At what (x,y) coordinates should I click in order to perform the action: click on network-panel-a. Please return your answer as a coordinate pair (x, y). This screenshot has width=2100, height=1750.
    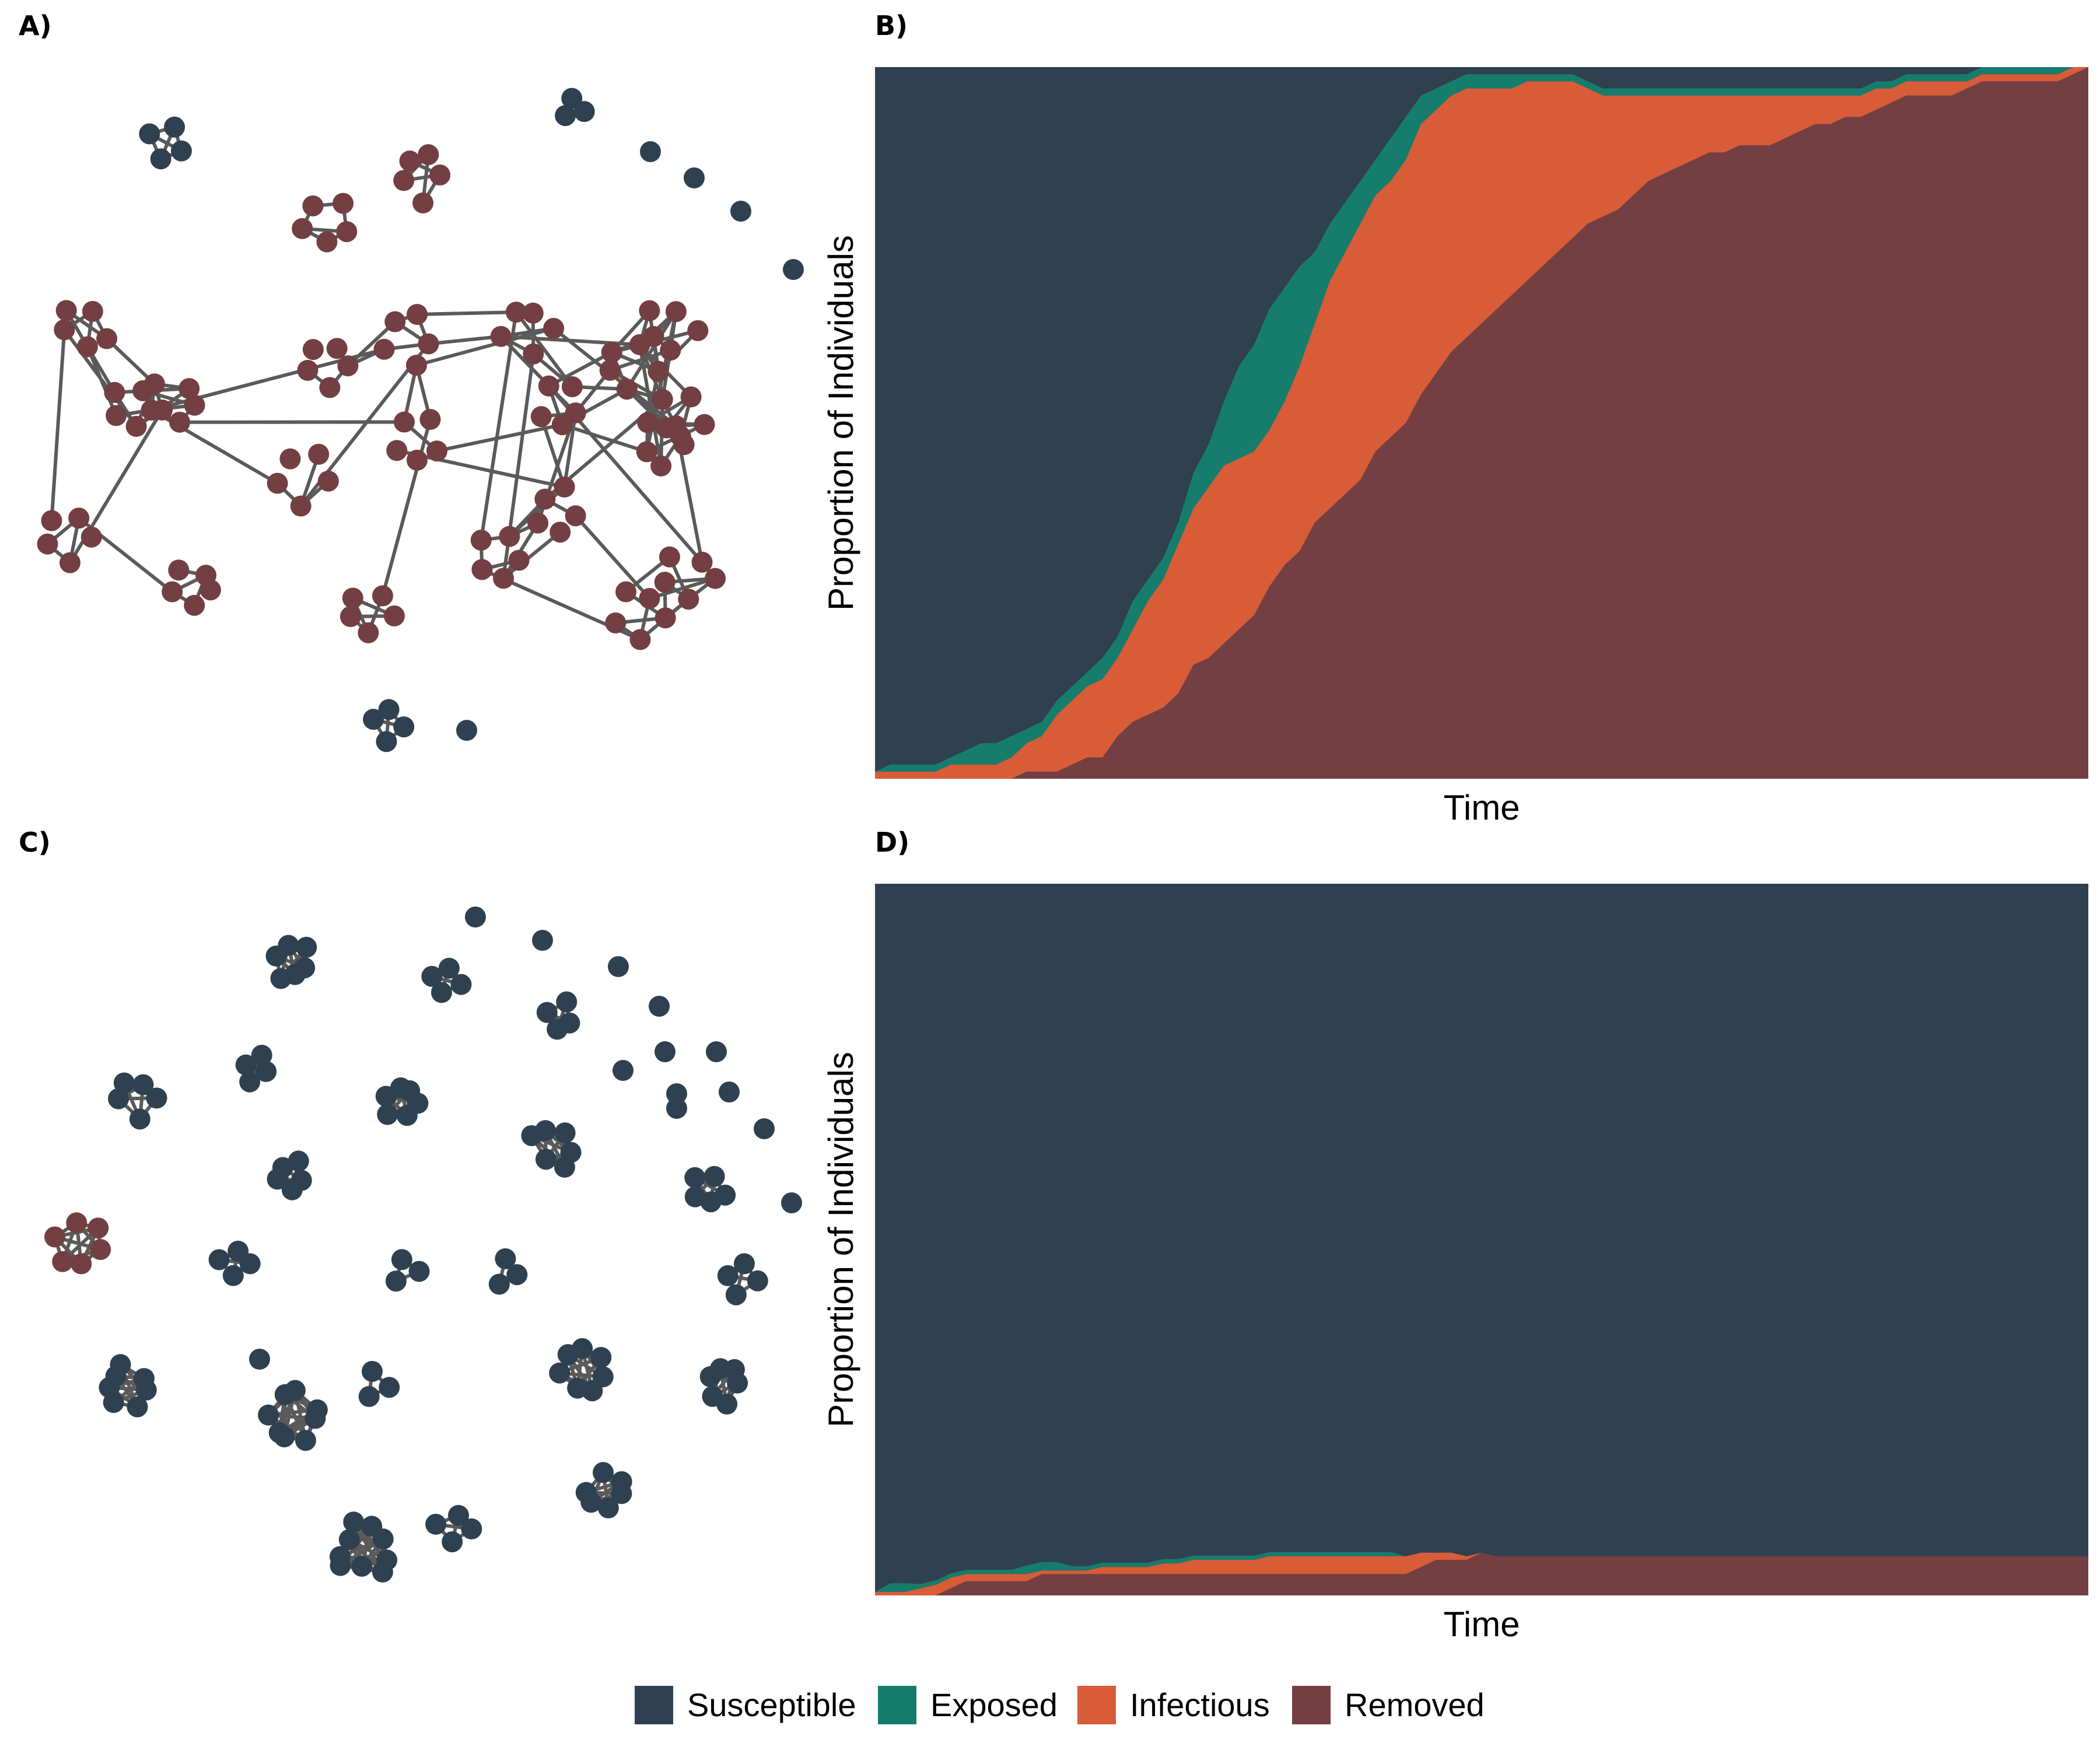
    Looking at the image, I should click on (420, 420).